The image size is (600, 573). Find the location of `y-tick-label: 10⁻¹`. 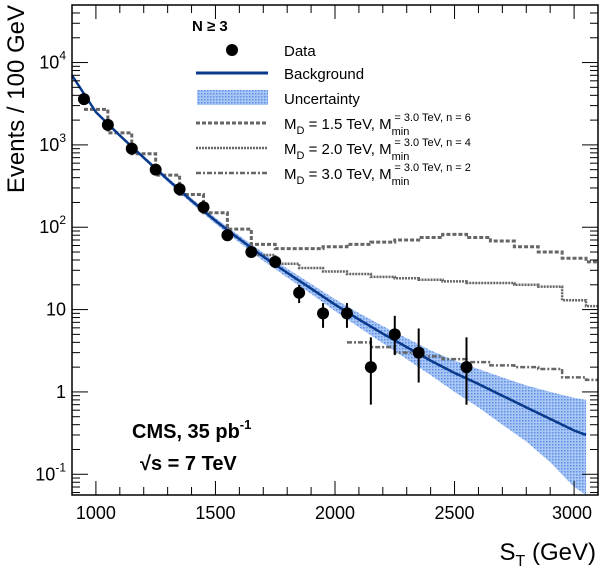

y-tick-label: 10⁻¹ is located at coordinates (50, 472).